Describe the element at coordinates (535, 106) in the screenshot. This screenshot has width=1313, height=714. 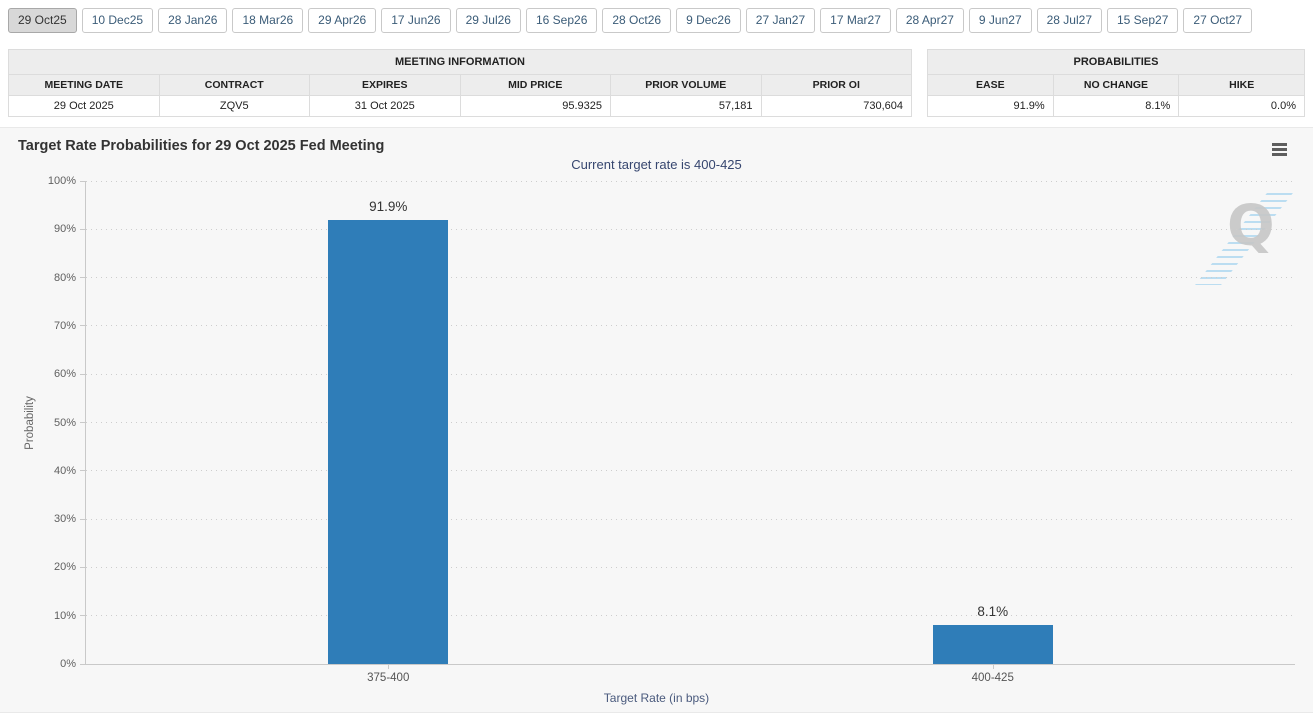
I see `mid-price-value: 95.9325` at that location.